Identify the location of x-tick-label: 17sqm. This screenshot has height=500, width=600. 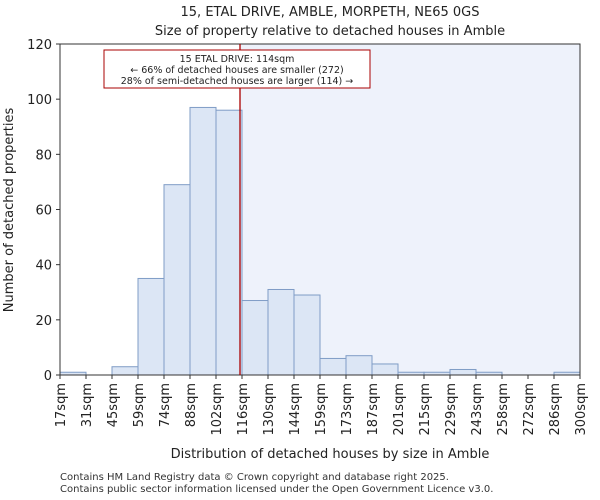
(61, 405).